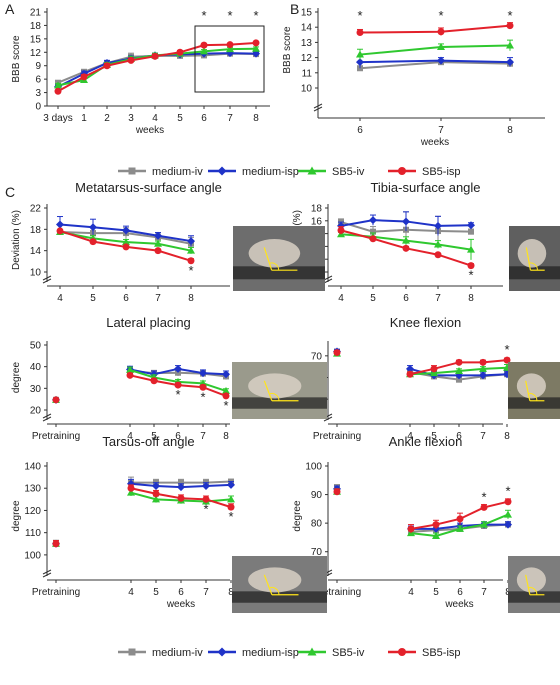 Image resolution: width=560 pixels, height=685 pixels. Describe the element at coordinates (413, 78) in the screenshot. I see `chart-B: 10 11 12 13 14 15 6 7 8 weeks BBB score * * *` at that location.